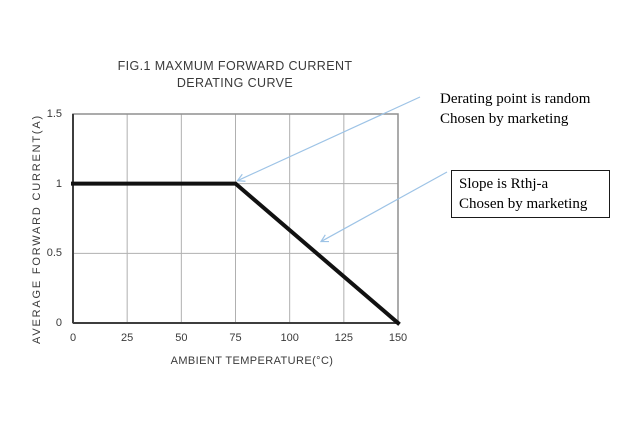 The width and height of the screenshot is (630, 440). What do you see at coordinates (252, 361) in the screenshot?
I see `x-axis-label: AMBIENT TEMPERATURE(°C)` at bounding box center [252, 361].